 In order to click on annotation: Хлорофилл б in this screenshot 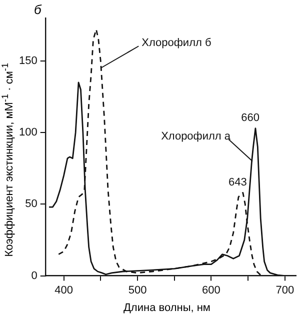, I will do `click(177, 43)`.